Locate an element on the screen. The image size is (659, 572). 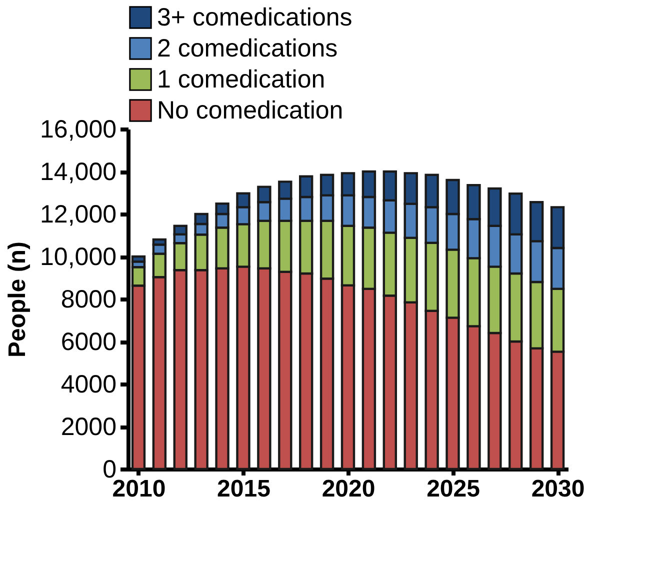
y-tick-label: 14,000 is located at coordinates (78, 172).